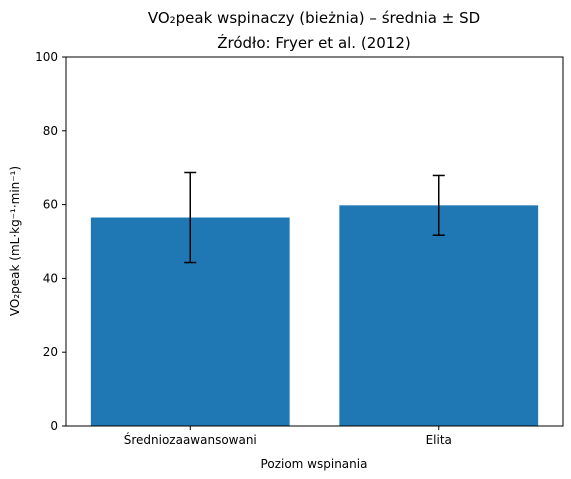 The image size is (571, 479). Describe the element at coordinates (313, 42) in the screenshot. I see `chart-subtitle: Źródło: Fryer et al. (2012)` at that location.